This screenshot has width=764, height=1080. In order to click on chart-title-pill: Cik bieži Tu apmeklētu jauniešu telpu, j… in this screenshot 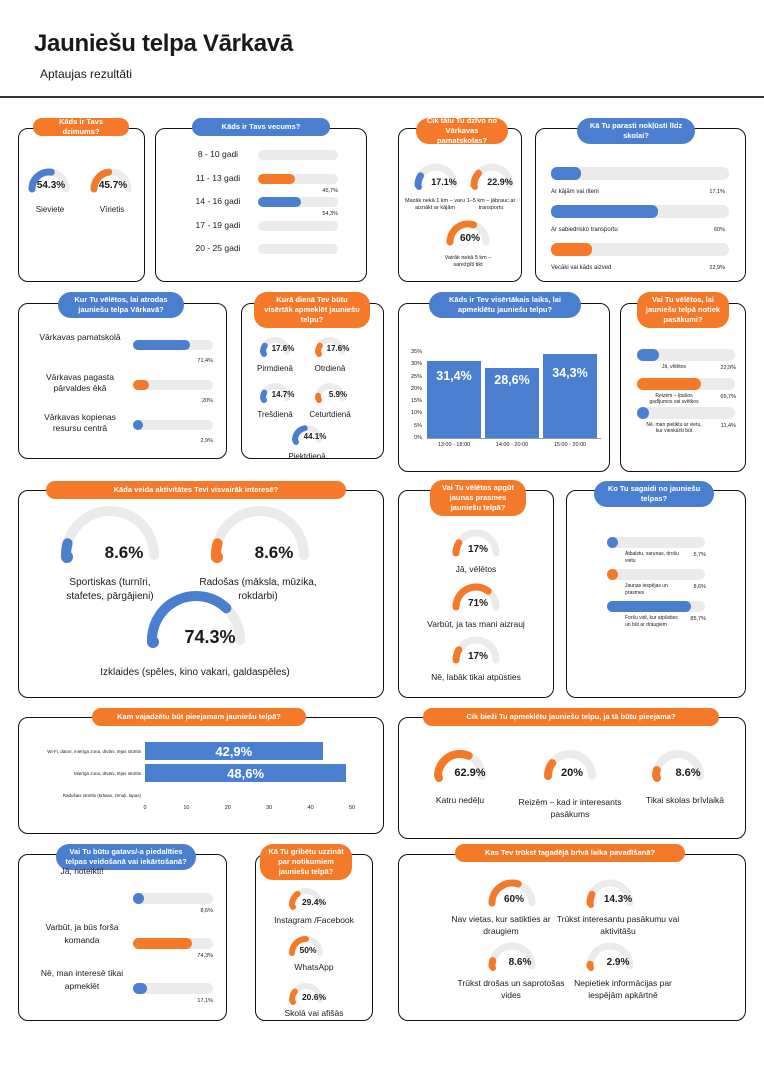, I will do `click(571, 717)`.